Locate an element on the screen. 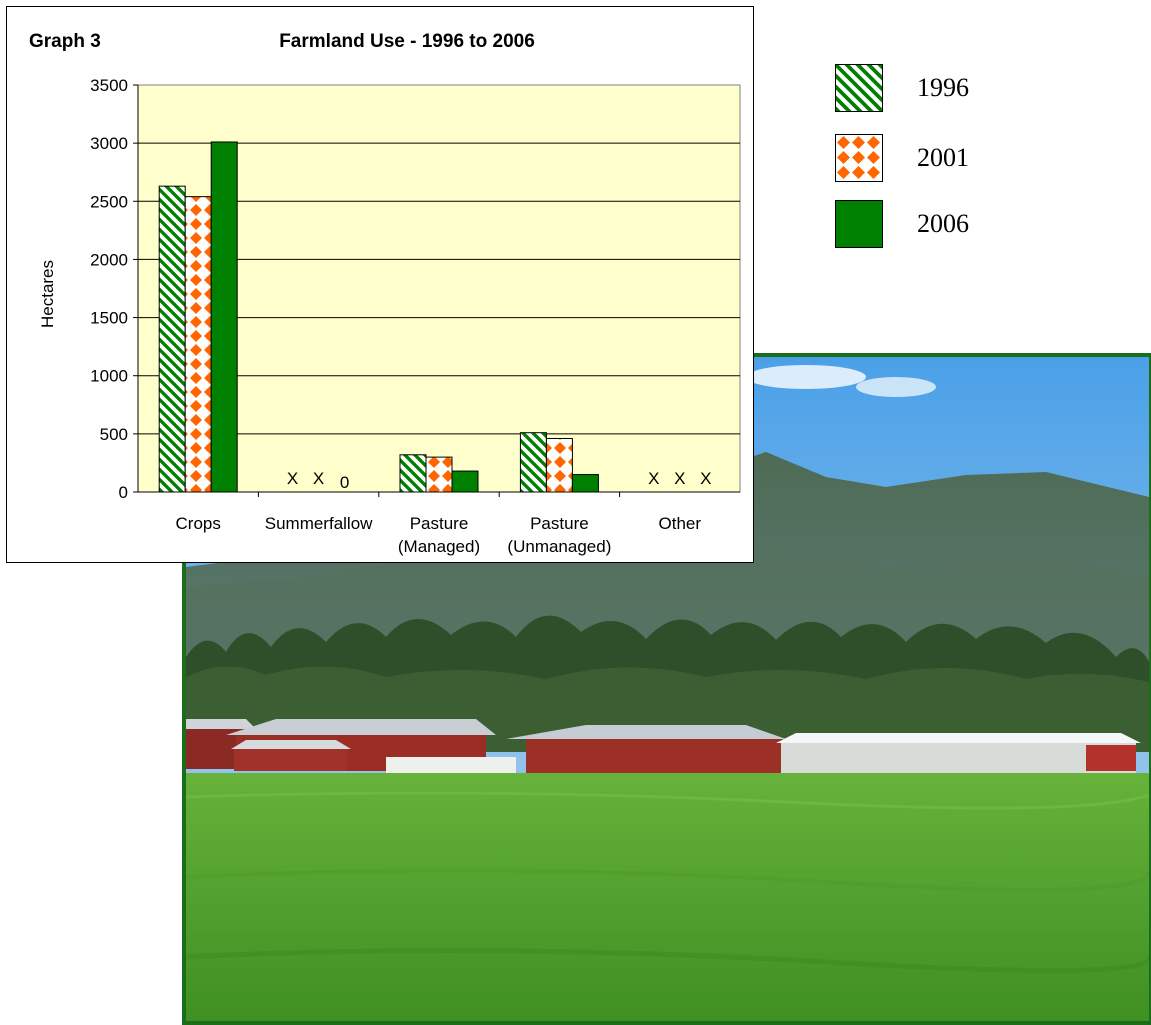 This screenshot has width=1151, height=1025. chart-title: Farmland Use - 1996 to 2006 is located at coordinates (407, 41).